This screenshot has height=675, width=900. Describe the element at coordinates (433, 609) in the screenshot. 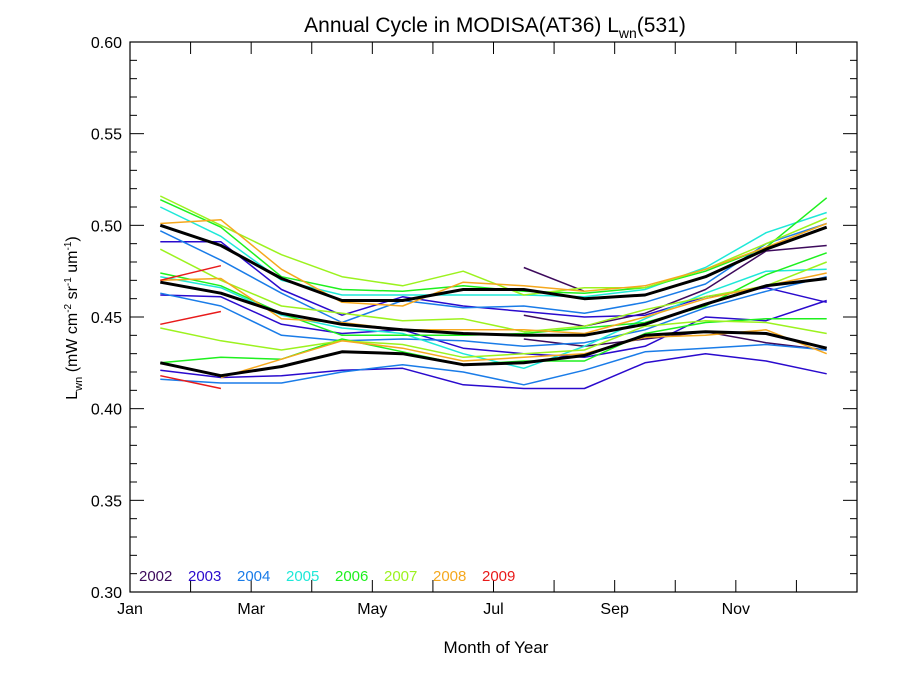

I see `x-tick-labels: Jan Mar May Jul Sep Nov` at that location.